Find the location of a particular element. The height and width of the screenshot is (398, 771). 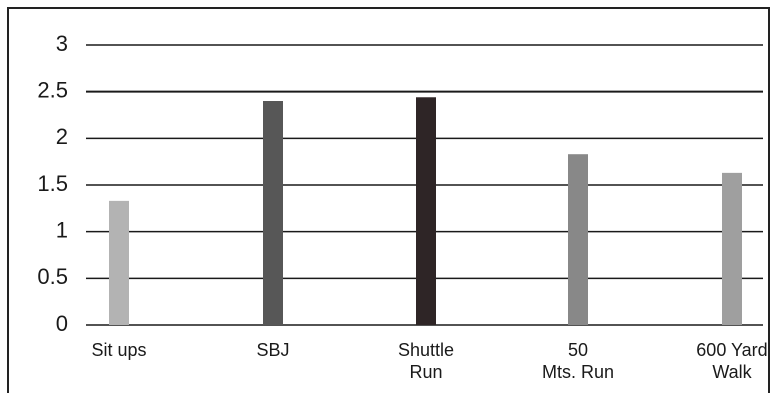

y-tick-label: 2.5 is located at coordinates (52, 89).